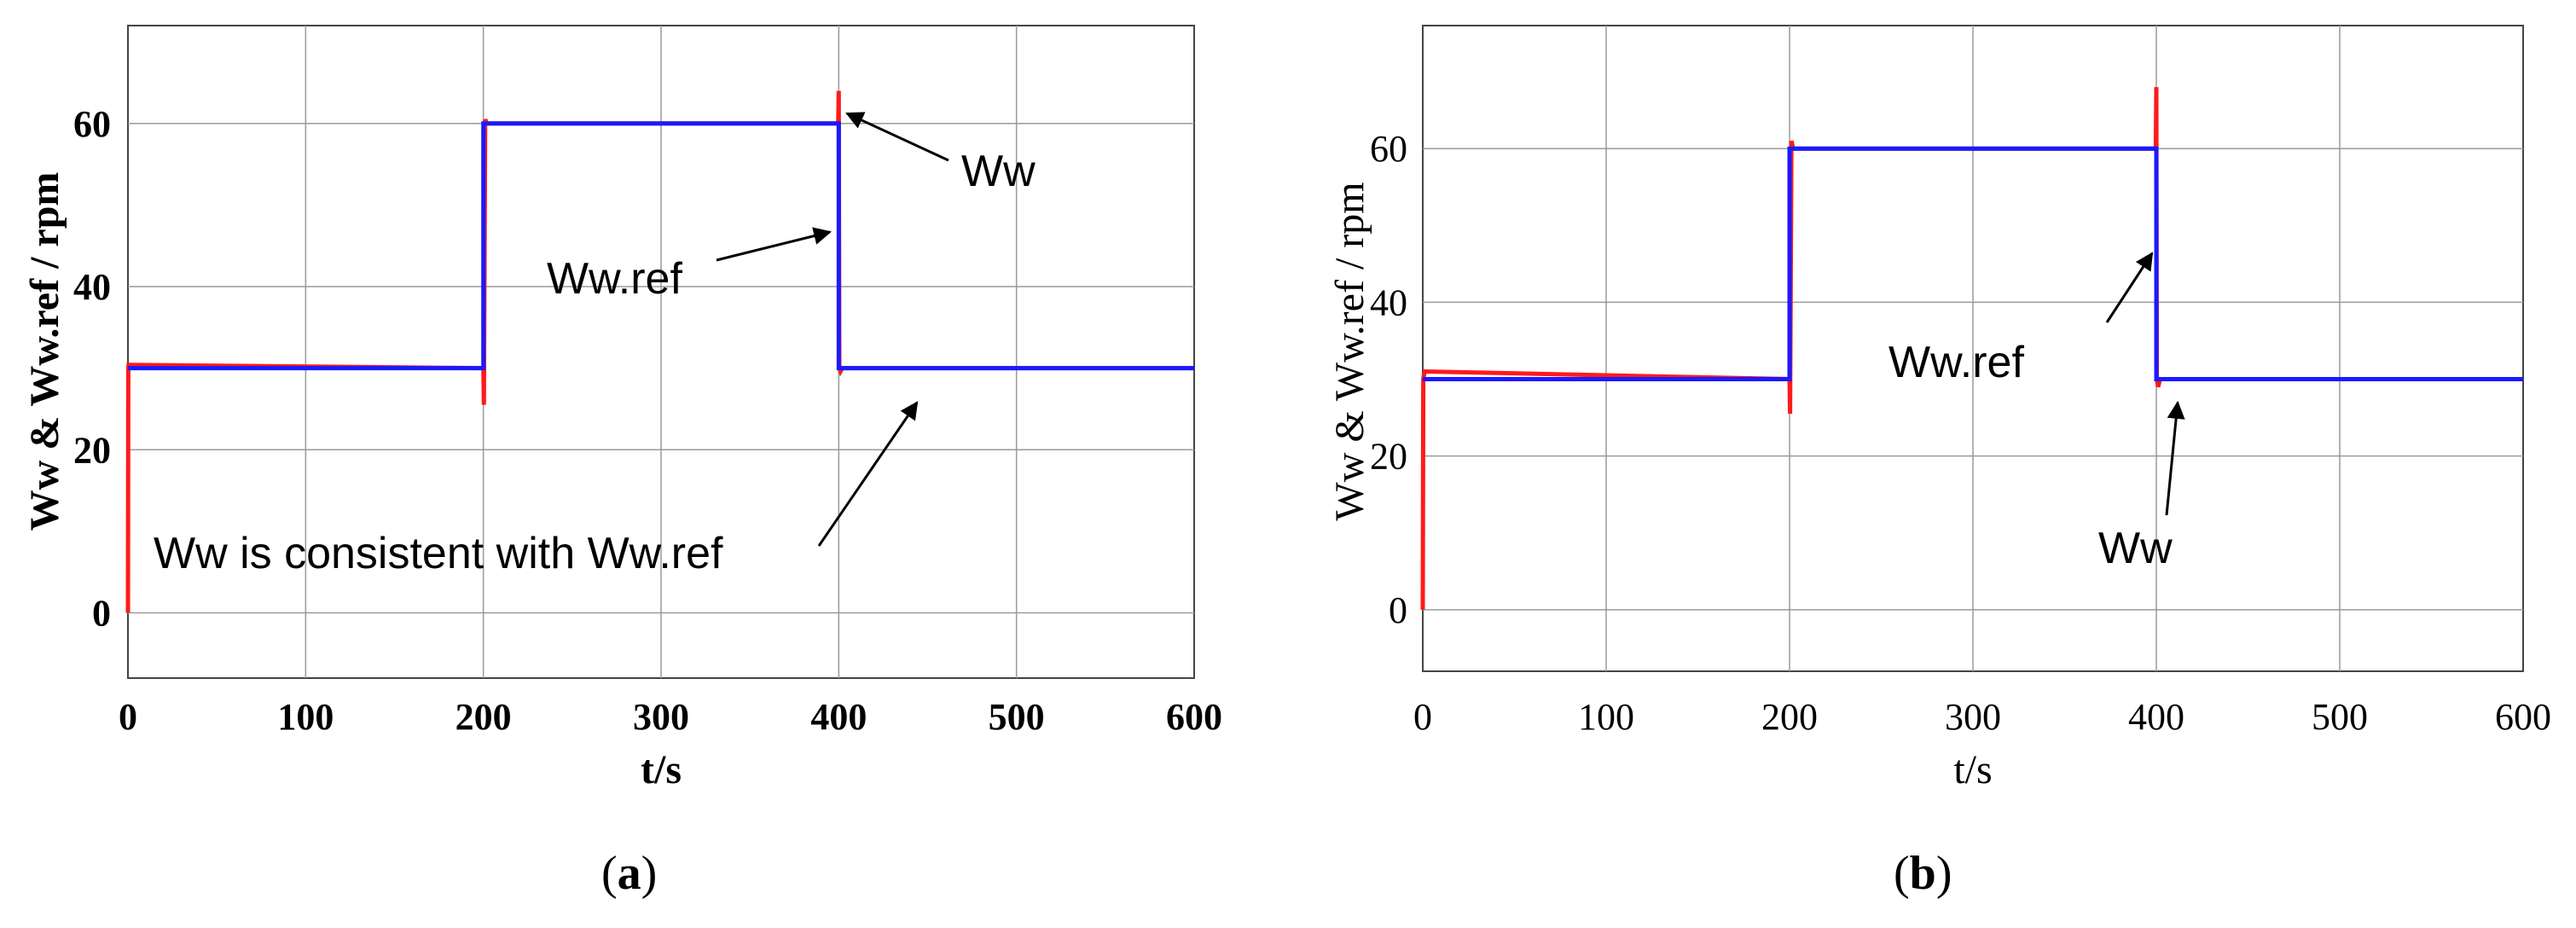  What do you see at coordinates (92, 369) in the screenshot?
I see `y-tick-labels-a: 0 20 40 60` at bounding box center [92, 369].